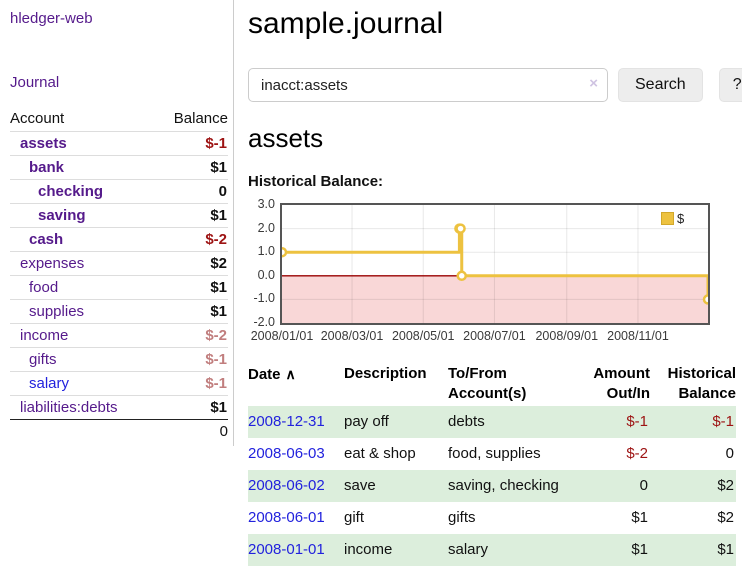 Image resolution: width=742 pixels, height=582 pixels. What do you see at coordinates (593, 83) in the screenshot?
I see `clear-search-icon: ×` at bounding box center [593, 83].